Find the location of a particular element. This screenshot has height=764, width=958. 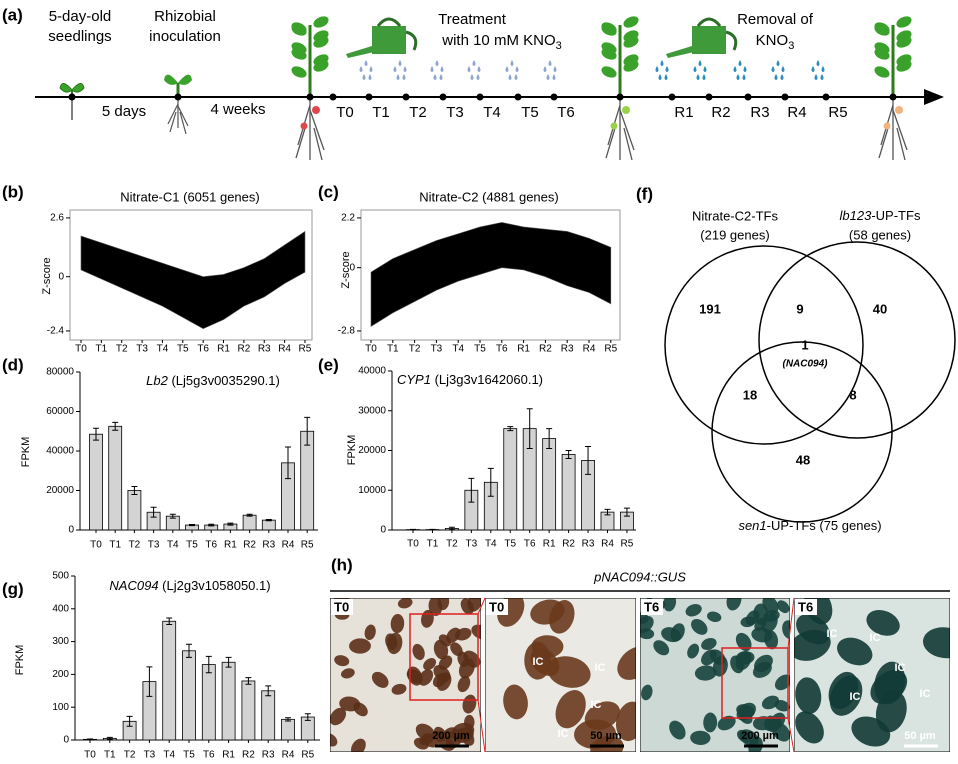

x-tick-label: R3 is located at coordinates (268, 545).